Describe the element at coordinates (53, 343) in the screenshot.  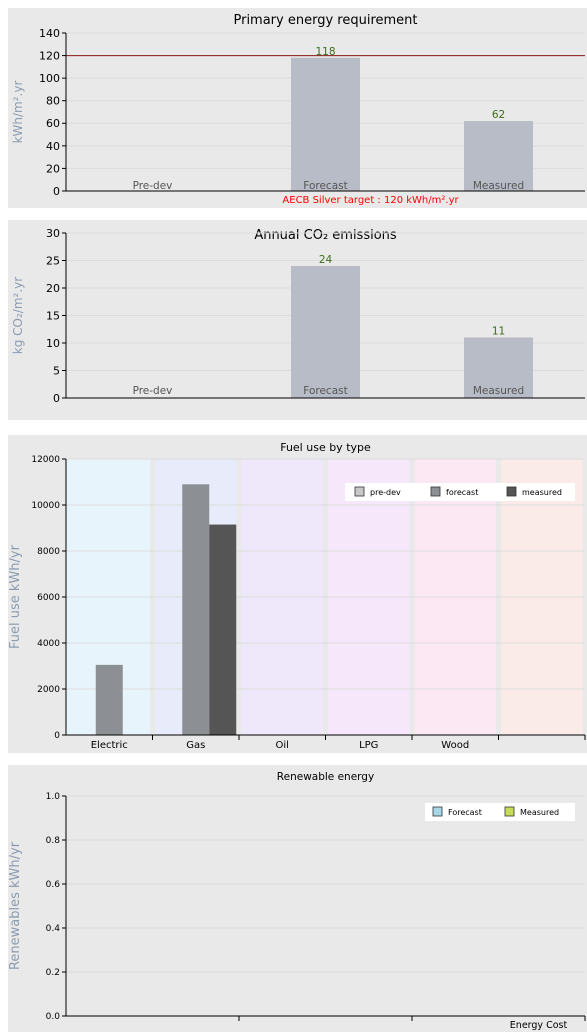
I see `y-tick-label: 10` at that location.